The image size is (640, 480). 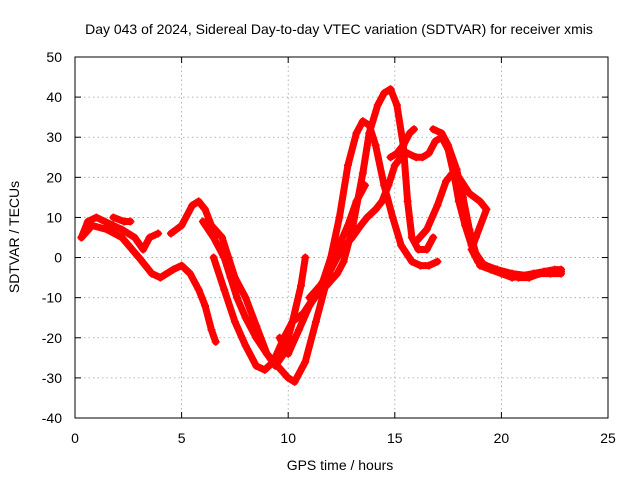 I want to click on x-tick-label: 25, so click(x=608, y=438).